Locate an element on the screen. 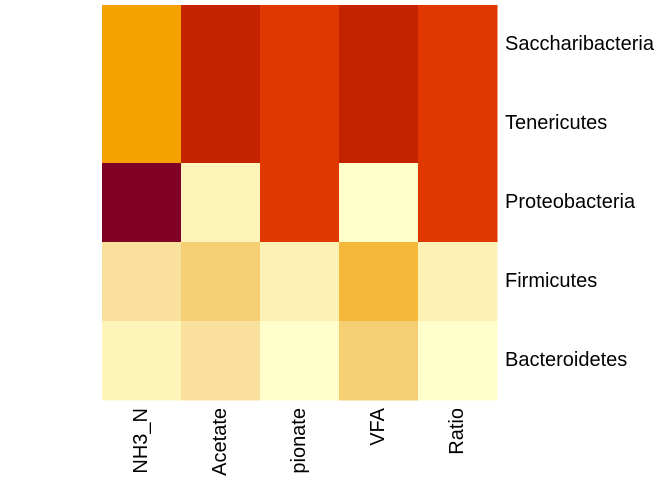 This screenshot has height=480, width=672. row-label: Proteobacteria is located at coordinates (570, 202).